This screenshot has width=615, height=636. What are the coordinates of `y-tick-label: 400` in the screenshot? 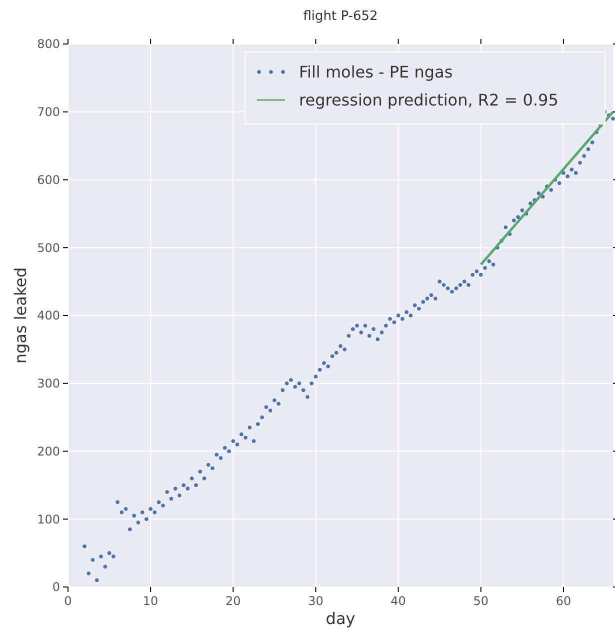 It's located at (48, 315).